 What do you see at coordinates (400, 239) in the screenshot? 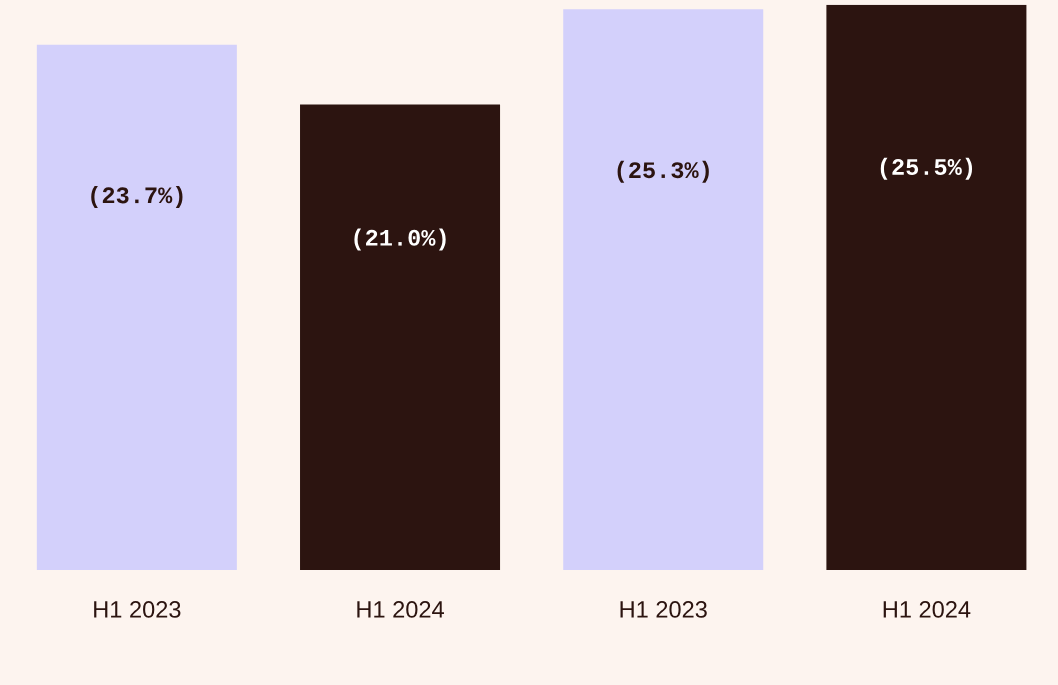
I see `data-label: (21.0%)` at bounding box center [400, 239].